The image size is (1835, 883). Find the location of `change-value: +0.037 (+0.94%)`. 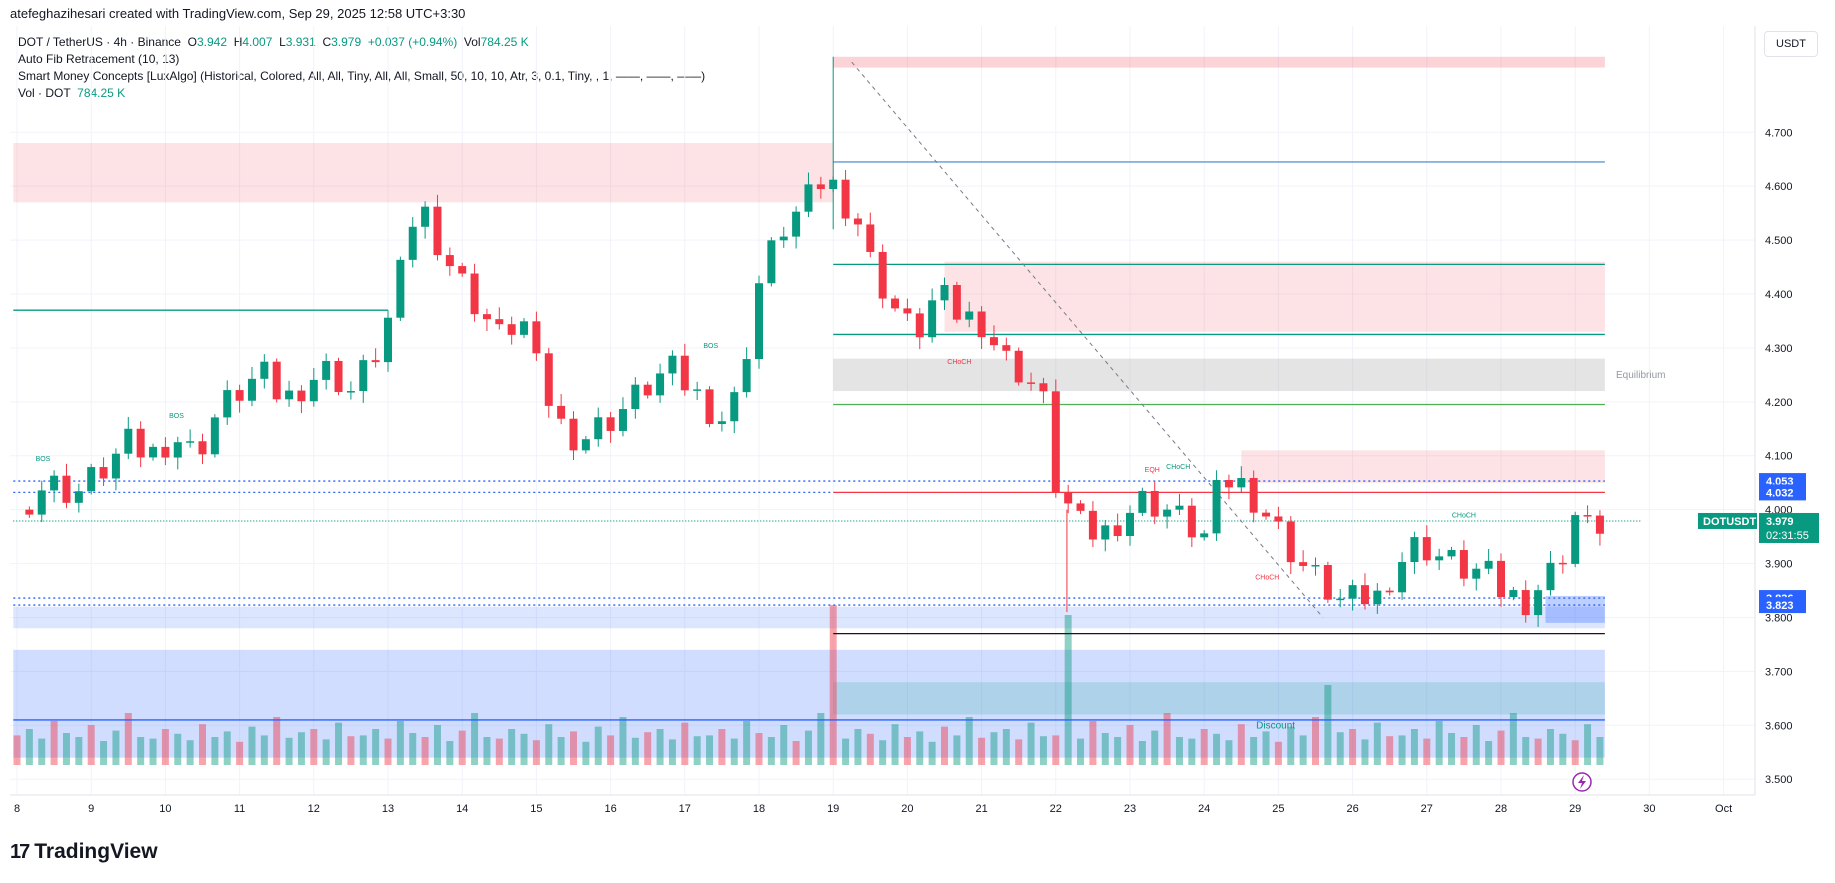

change-value: +0.037 (+0.94%) is located at coordinates (412, 42).